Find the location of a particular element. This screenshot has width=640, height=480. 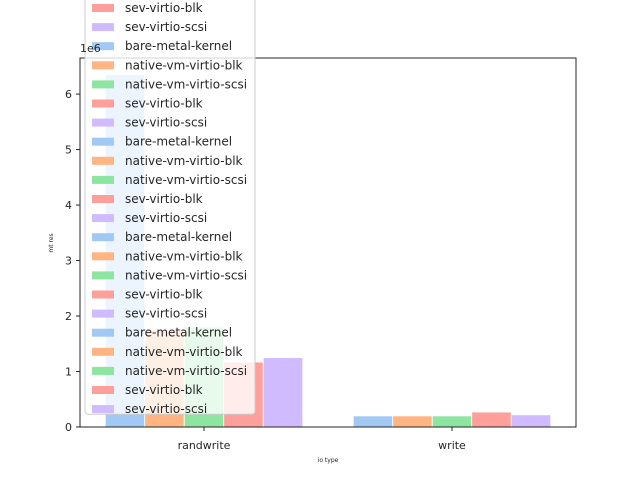

y-tick-label: 4 is located at coordinates (68, 205).